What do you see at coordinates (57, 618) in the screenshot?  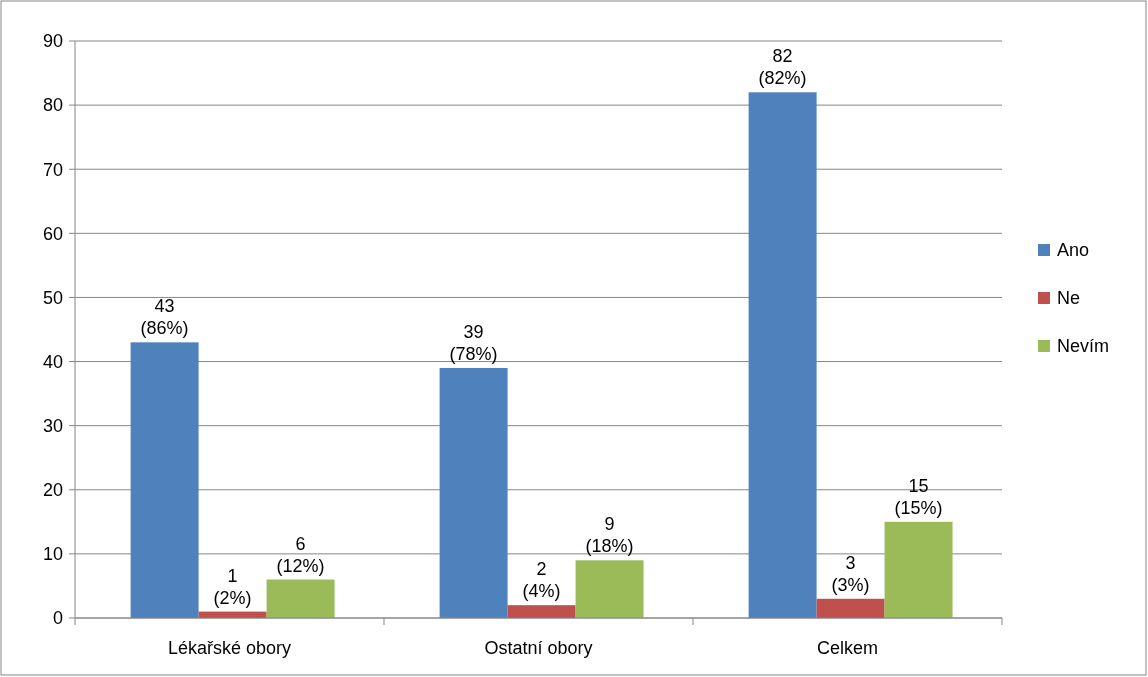 I see `y-tick-label: 0` at bounding box center [57, 618].